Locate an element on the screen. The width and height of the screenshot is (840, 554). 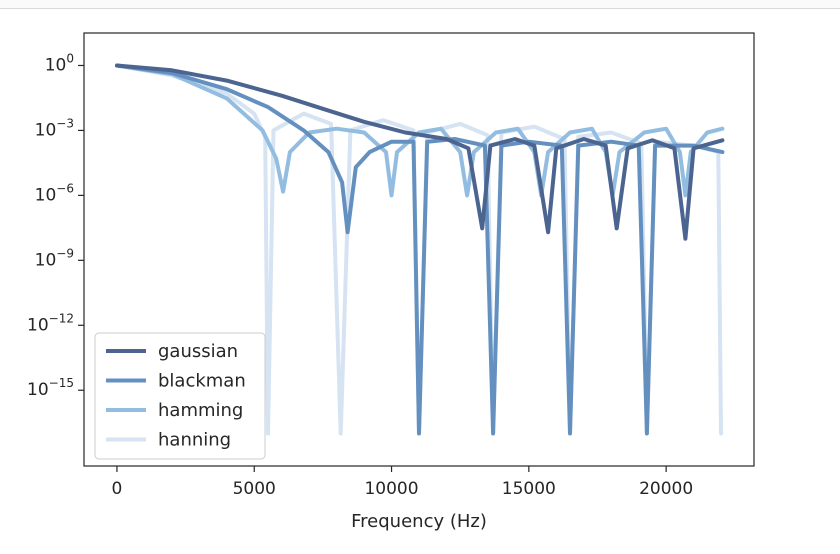
y-axis: 10⁰ 10⁻³ 10⁻⁶ 10⁻⁹ 10⁻¹² 10⁻¹⁵ is located at coordinates (55, 225).